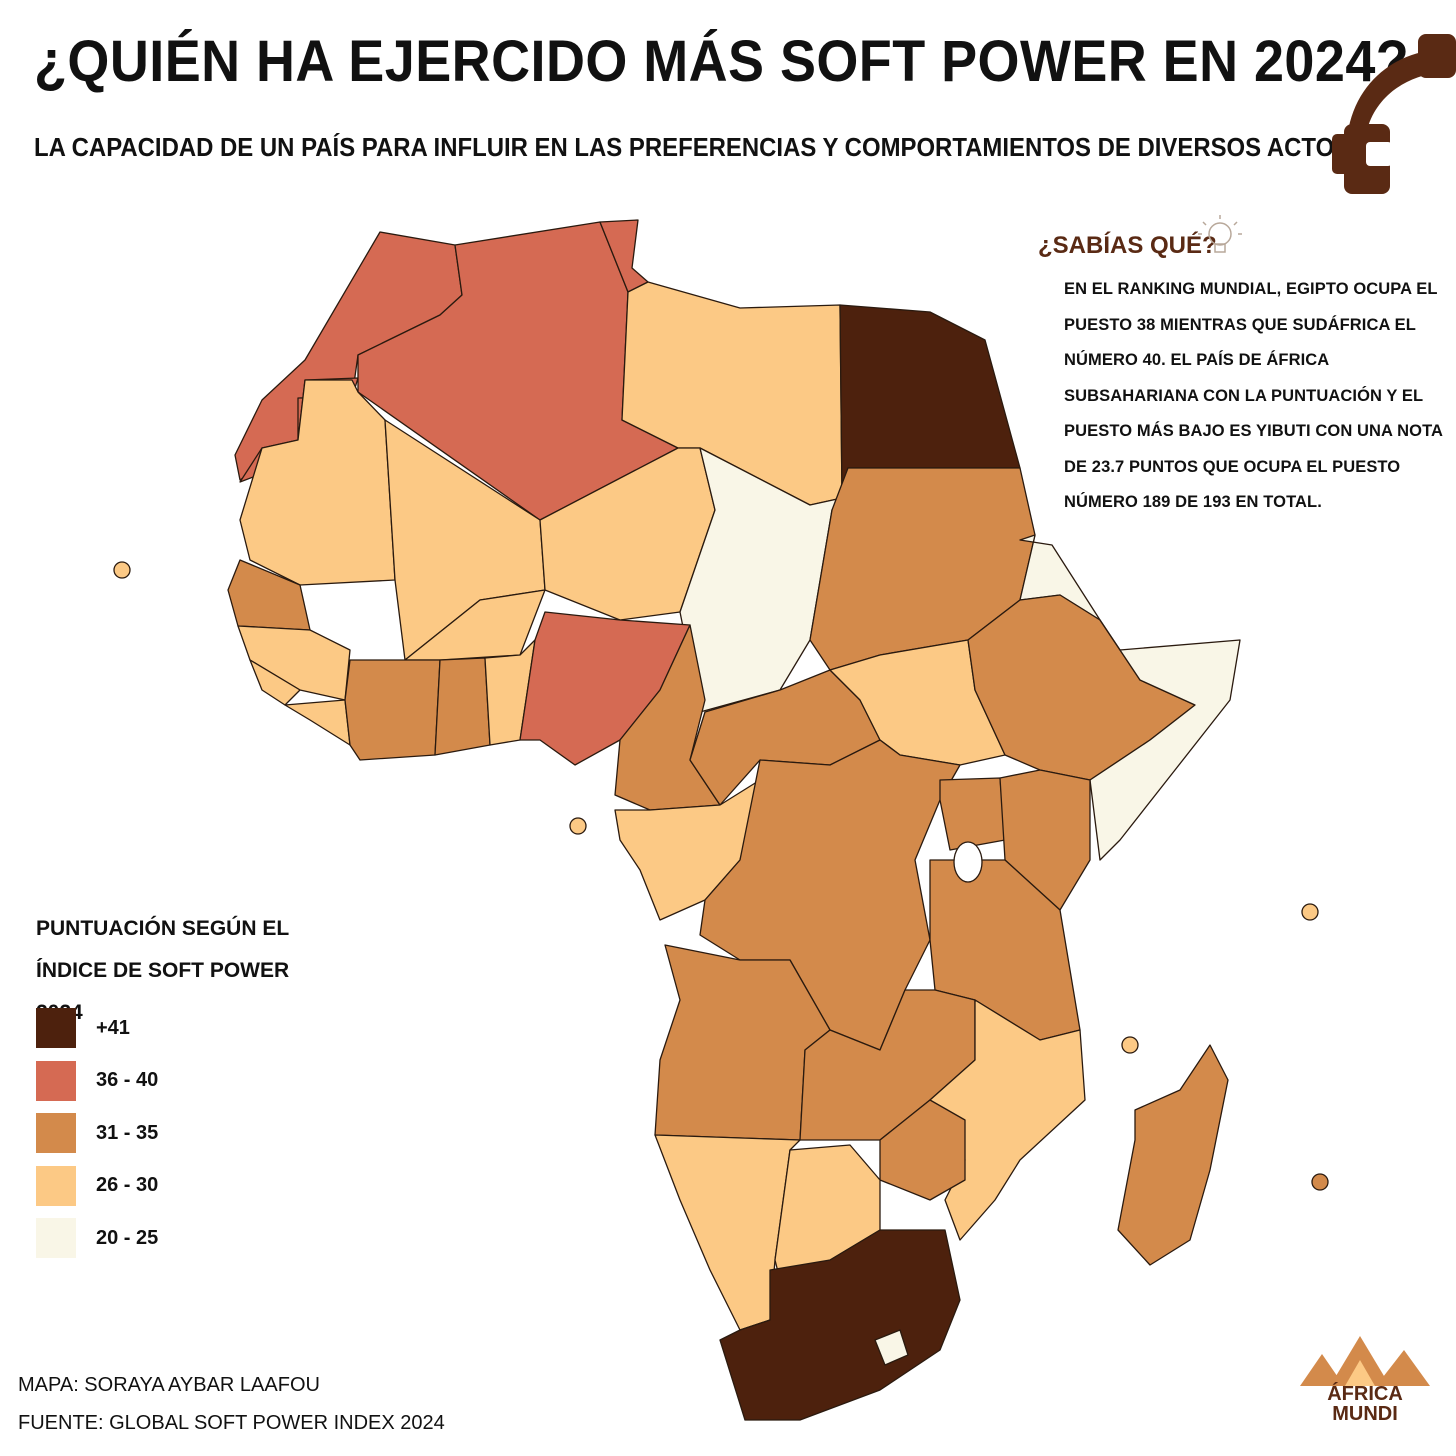 This screenshot has width=1456, height=1456. Describe the element at coordinates (761, 580) in the screenshot. I see `country-chad` at that location.